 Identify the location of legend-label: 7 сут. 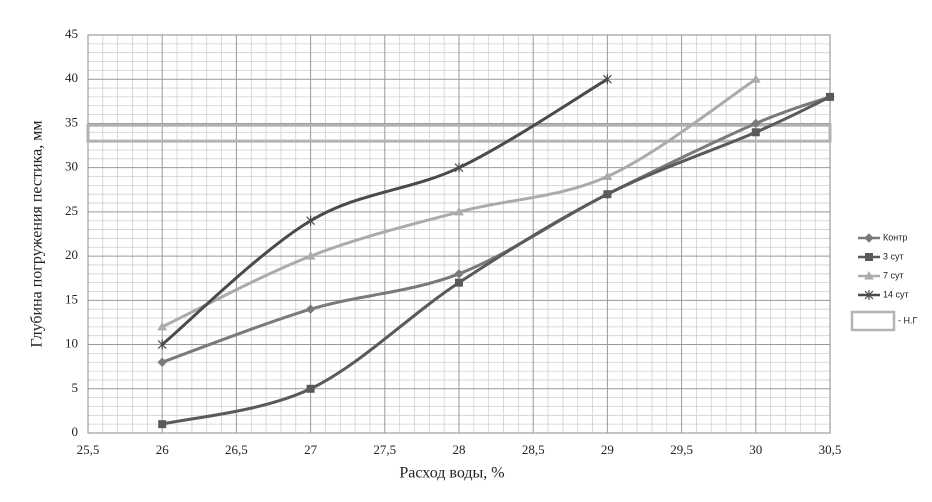
(893, 275).